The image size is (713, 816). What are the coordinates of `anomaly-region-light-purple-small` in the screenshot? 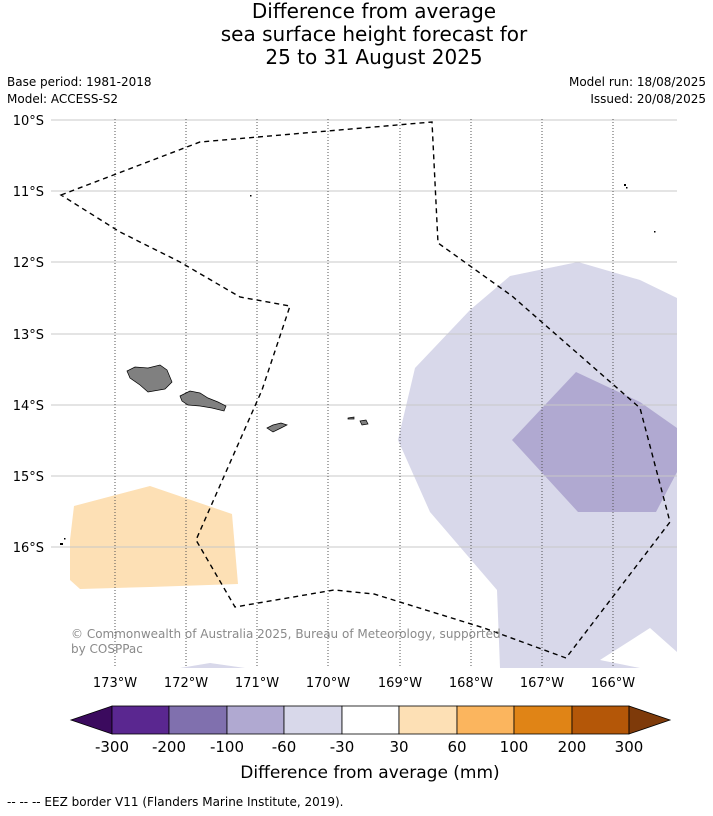 It's located at (212, 665).